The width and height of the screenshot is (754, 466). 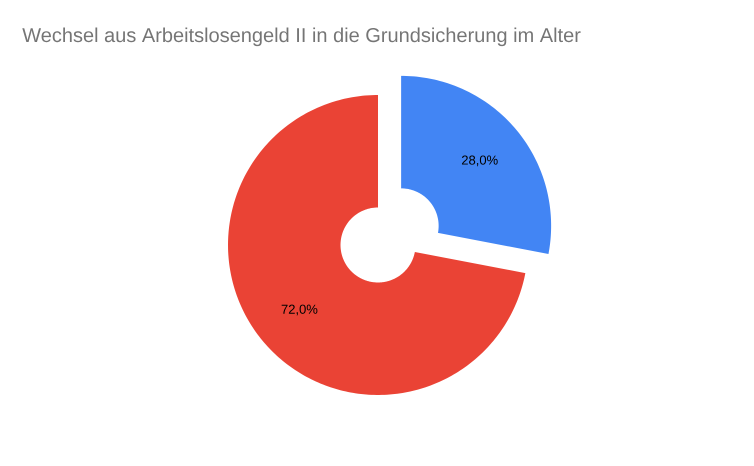 I want to click on data-label: 72,0%, so click(x=300, y=310).